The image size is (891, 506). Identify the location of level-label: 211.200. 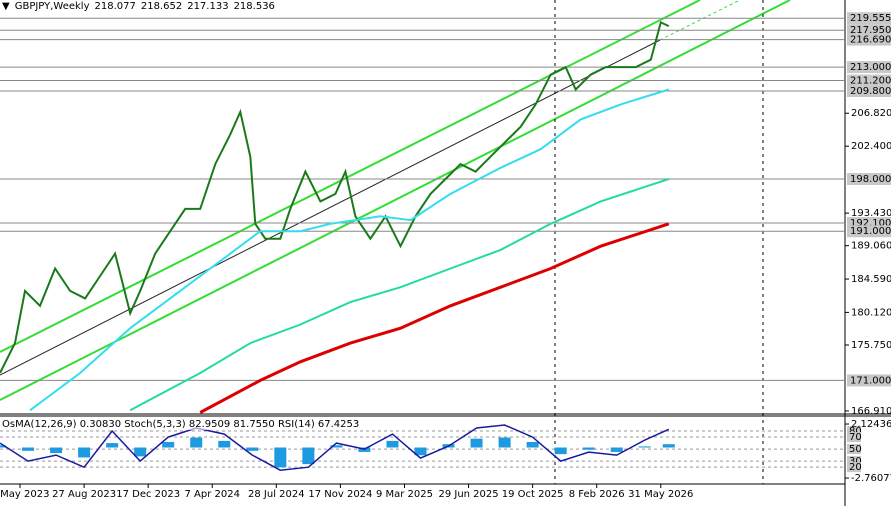
(870, 81).